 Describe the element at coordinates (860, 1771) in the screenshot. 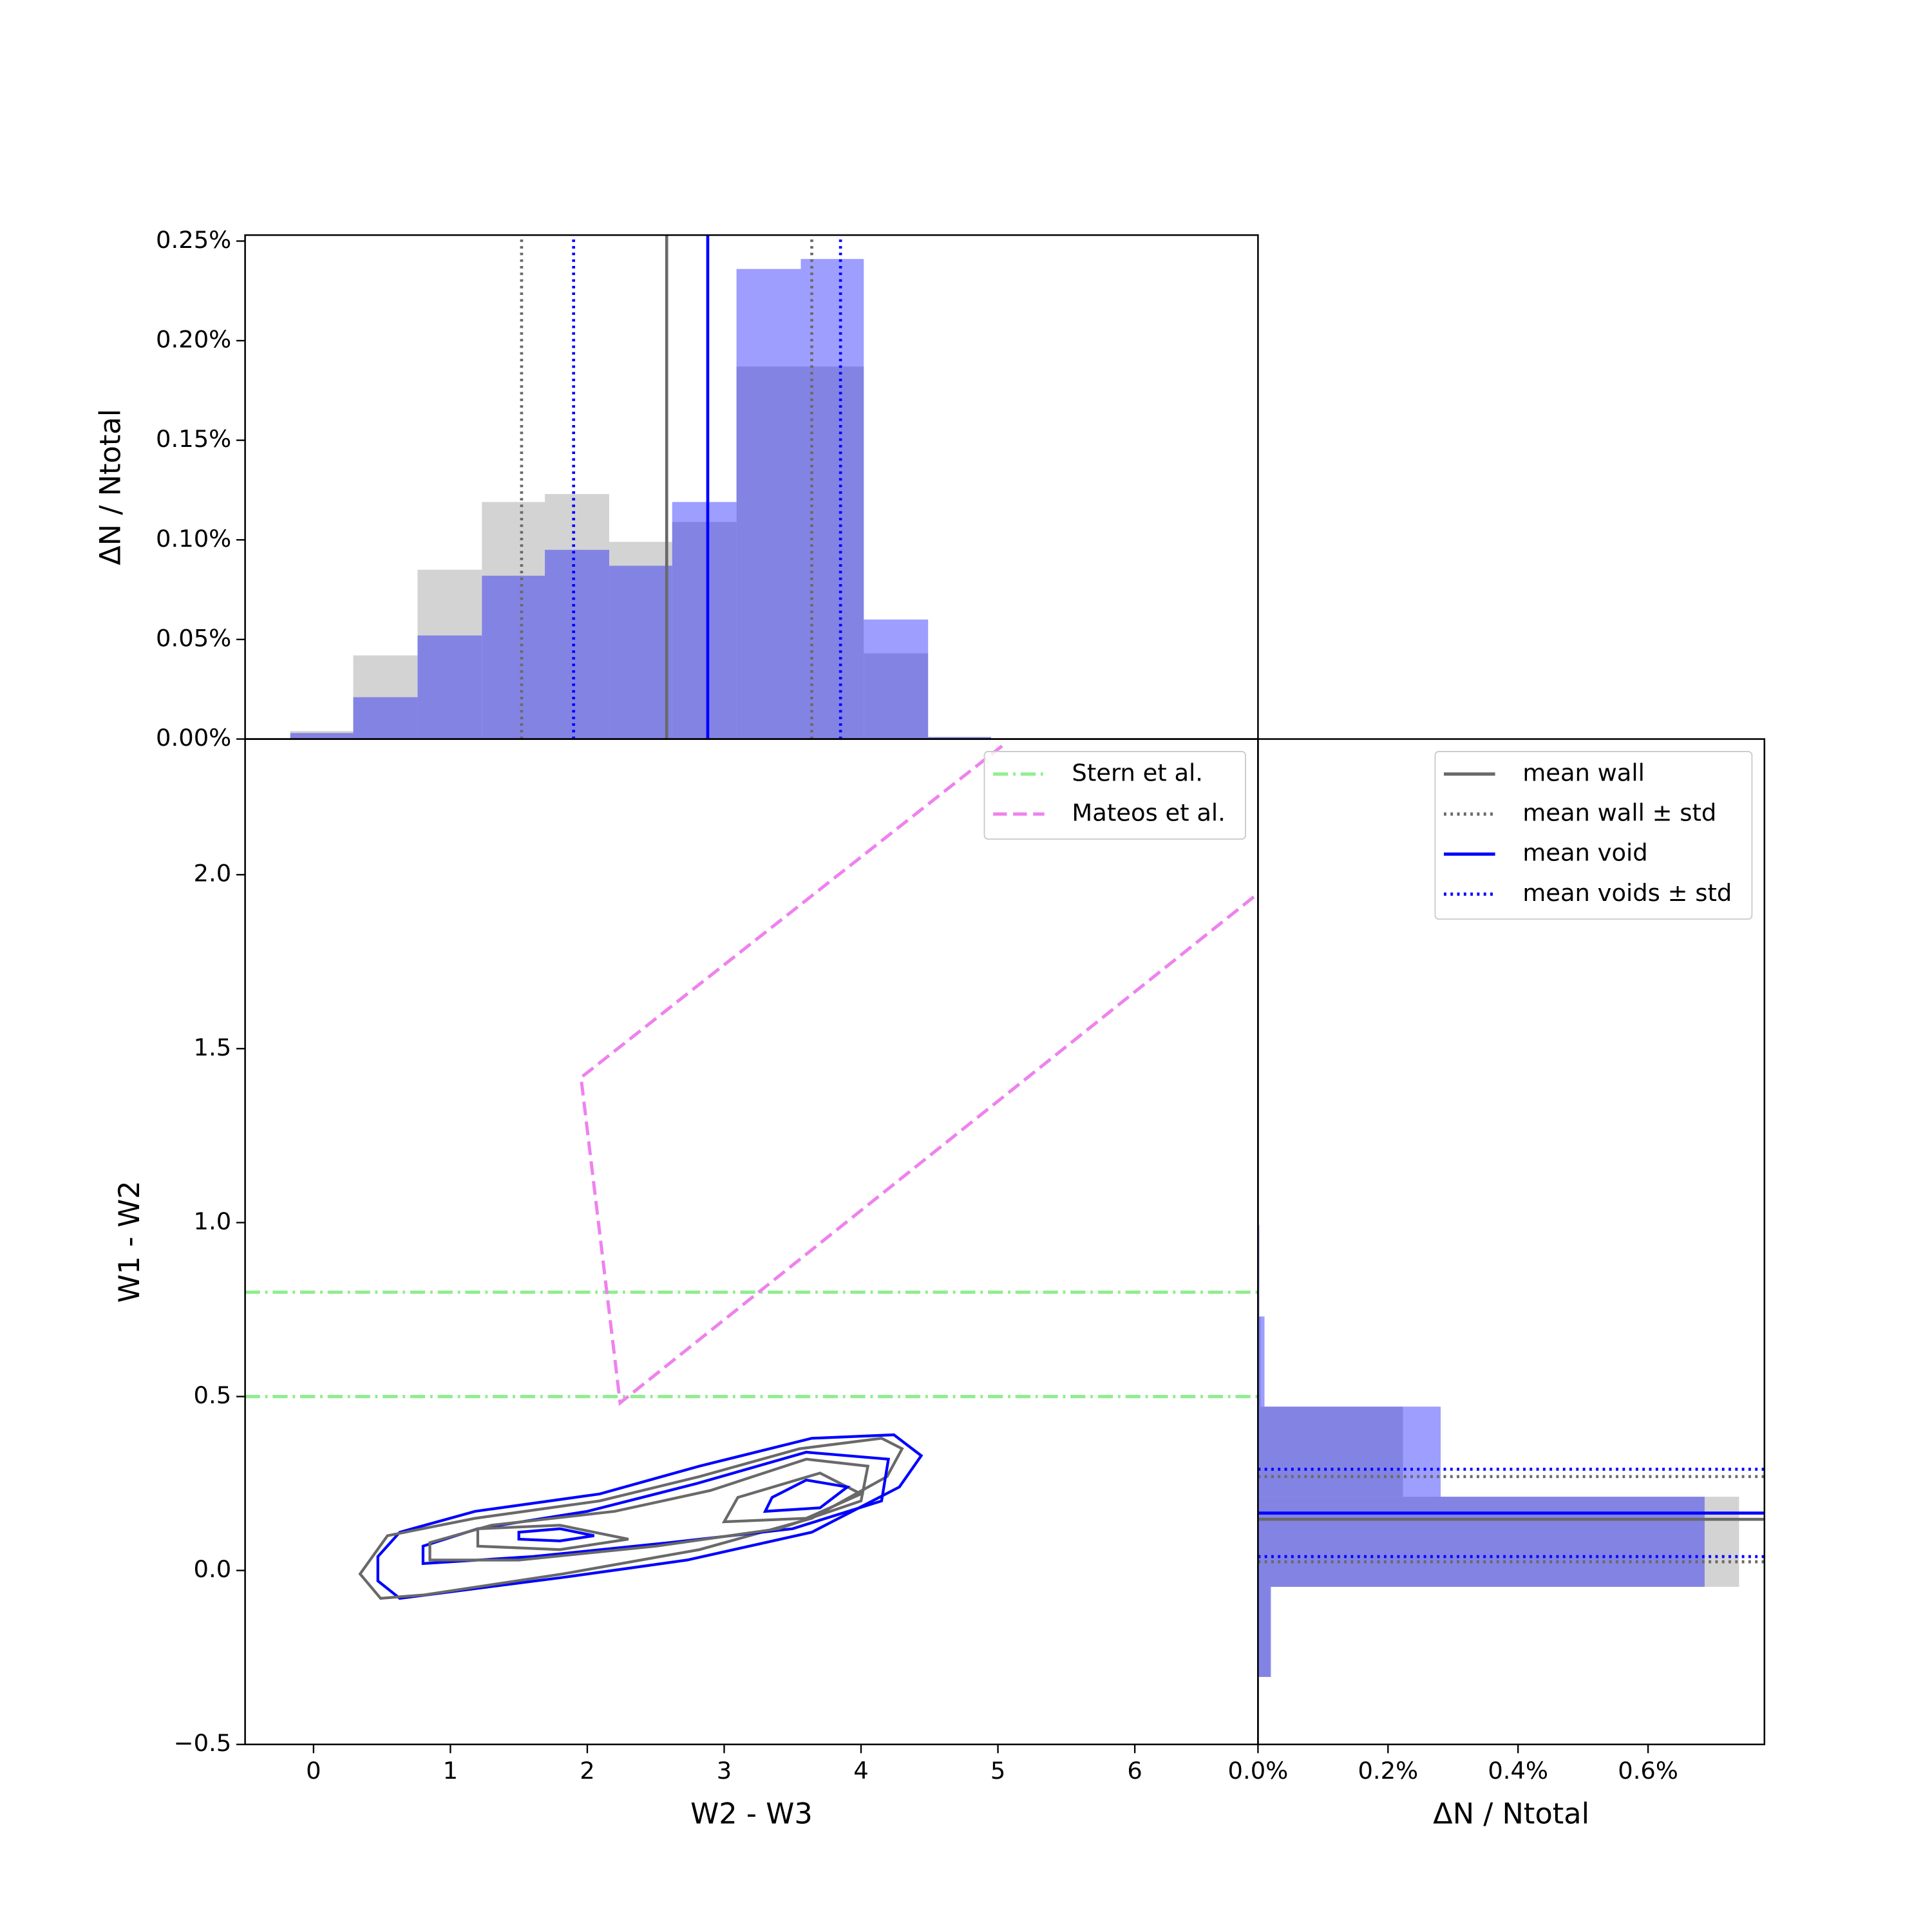

I see `x-tick-label: 4` at that location.